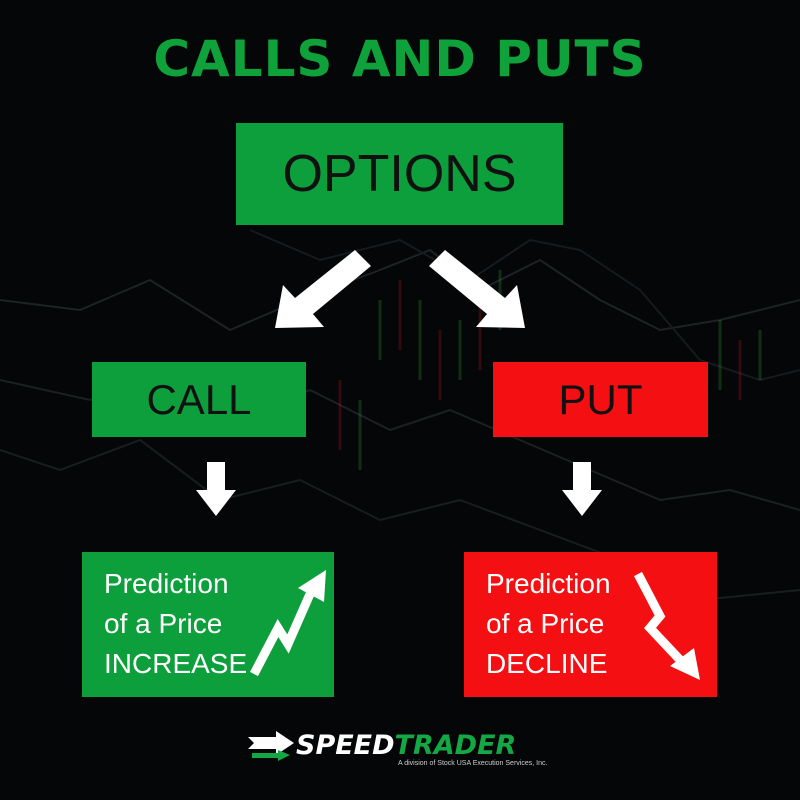  I want to click on call-box: CALL, so click(199, 399).